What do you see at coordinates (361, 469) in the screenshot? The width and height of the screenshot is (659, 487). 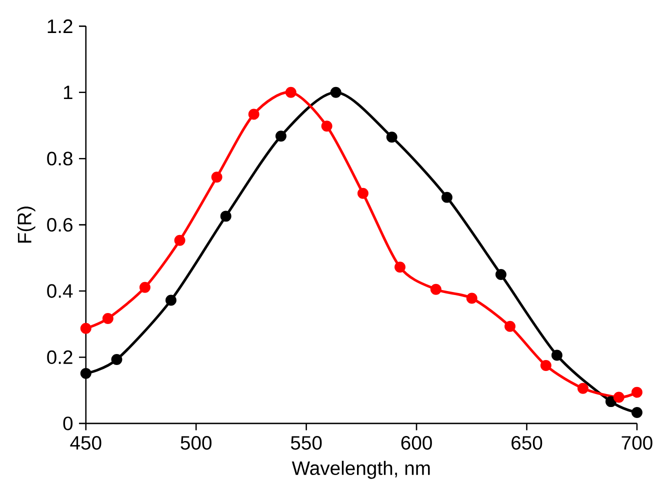 I see `x-axis-title: Wavelength, nm` at bounding box center [361, 469].